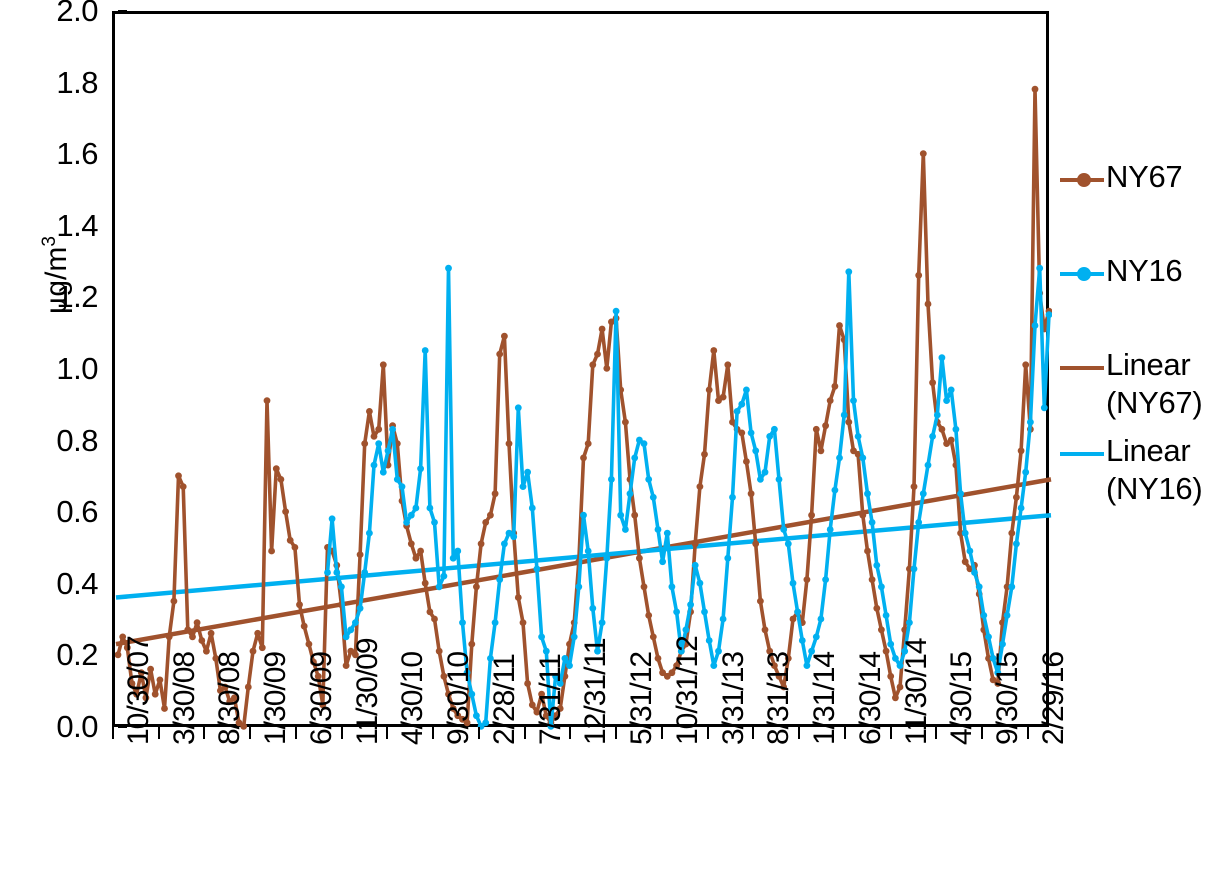  What do you see at coordinates (184, 698) in the screenshot?
I see `x-axis-tick-label: 3/30/08` at bounding box center [184, 698].